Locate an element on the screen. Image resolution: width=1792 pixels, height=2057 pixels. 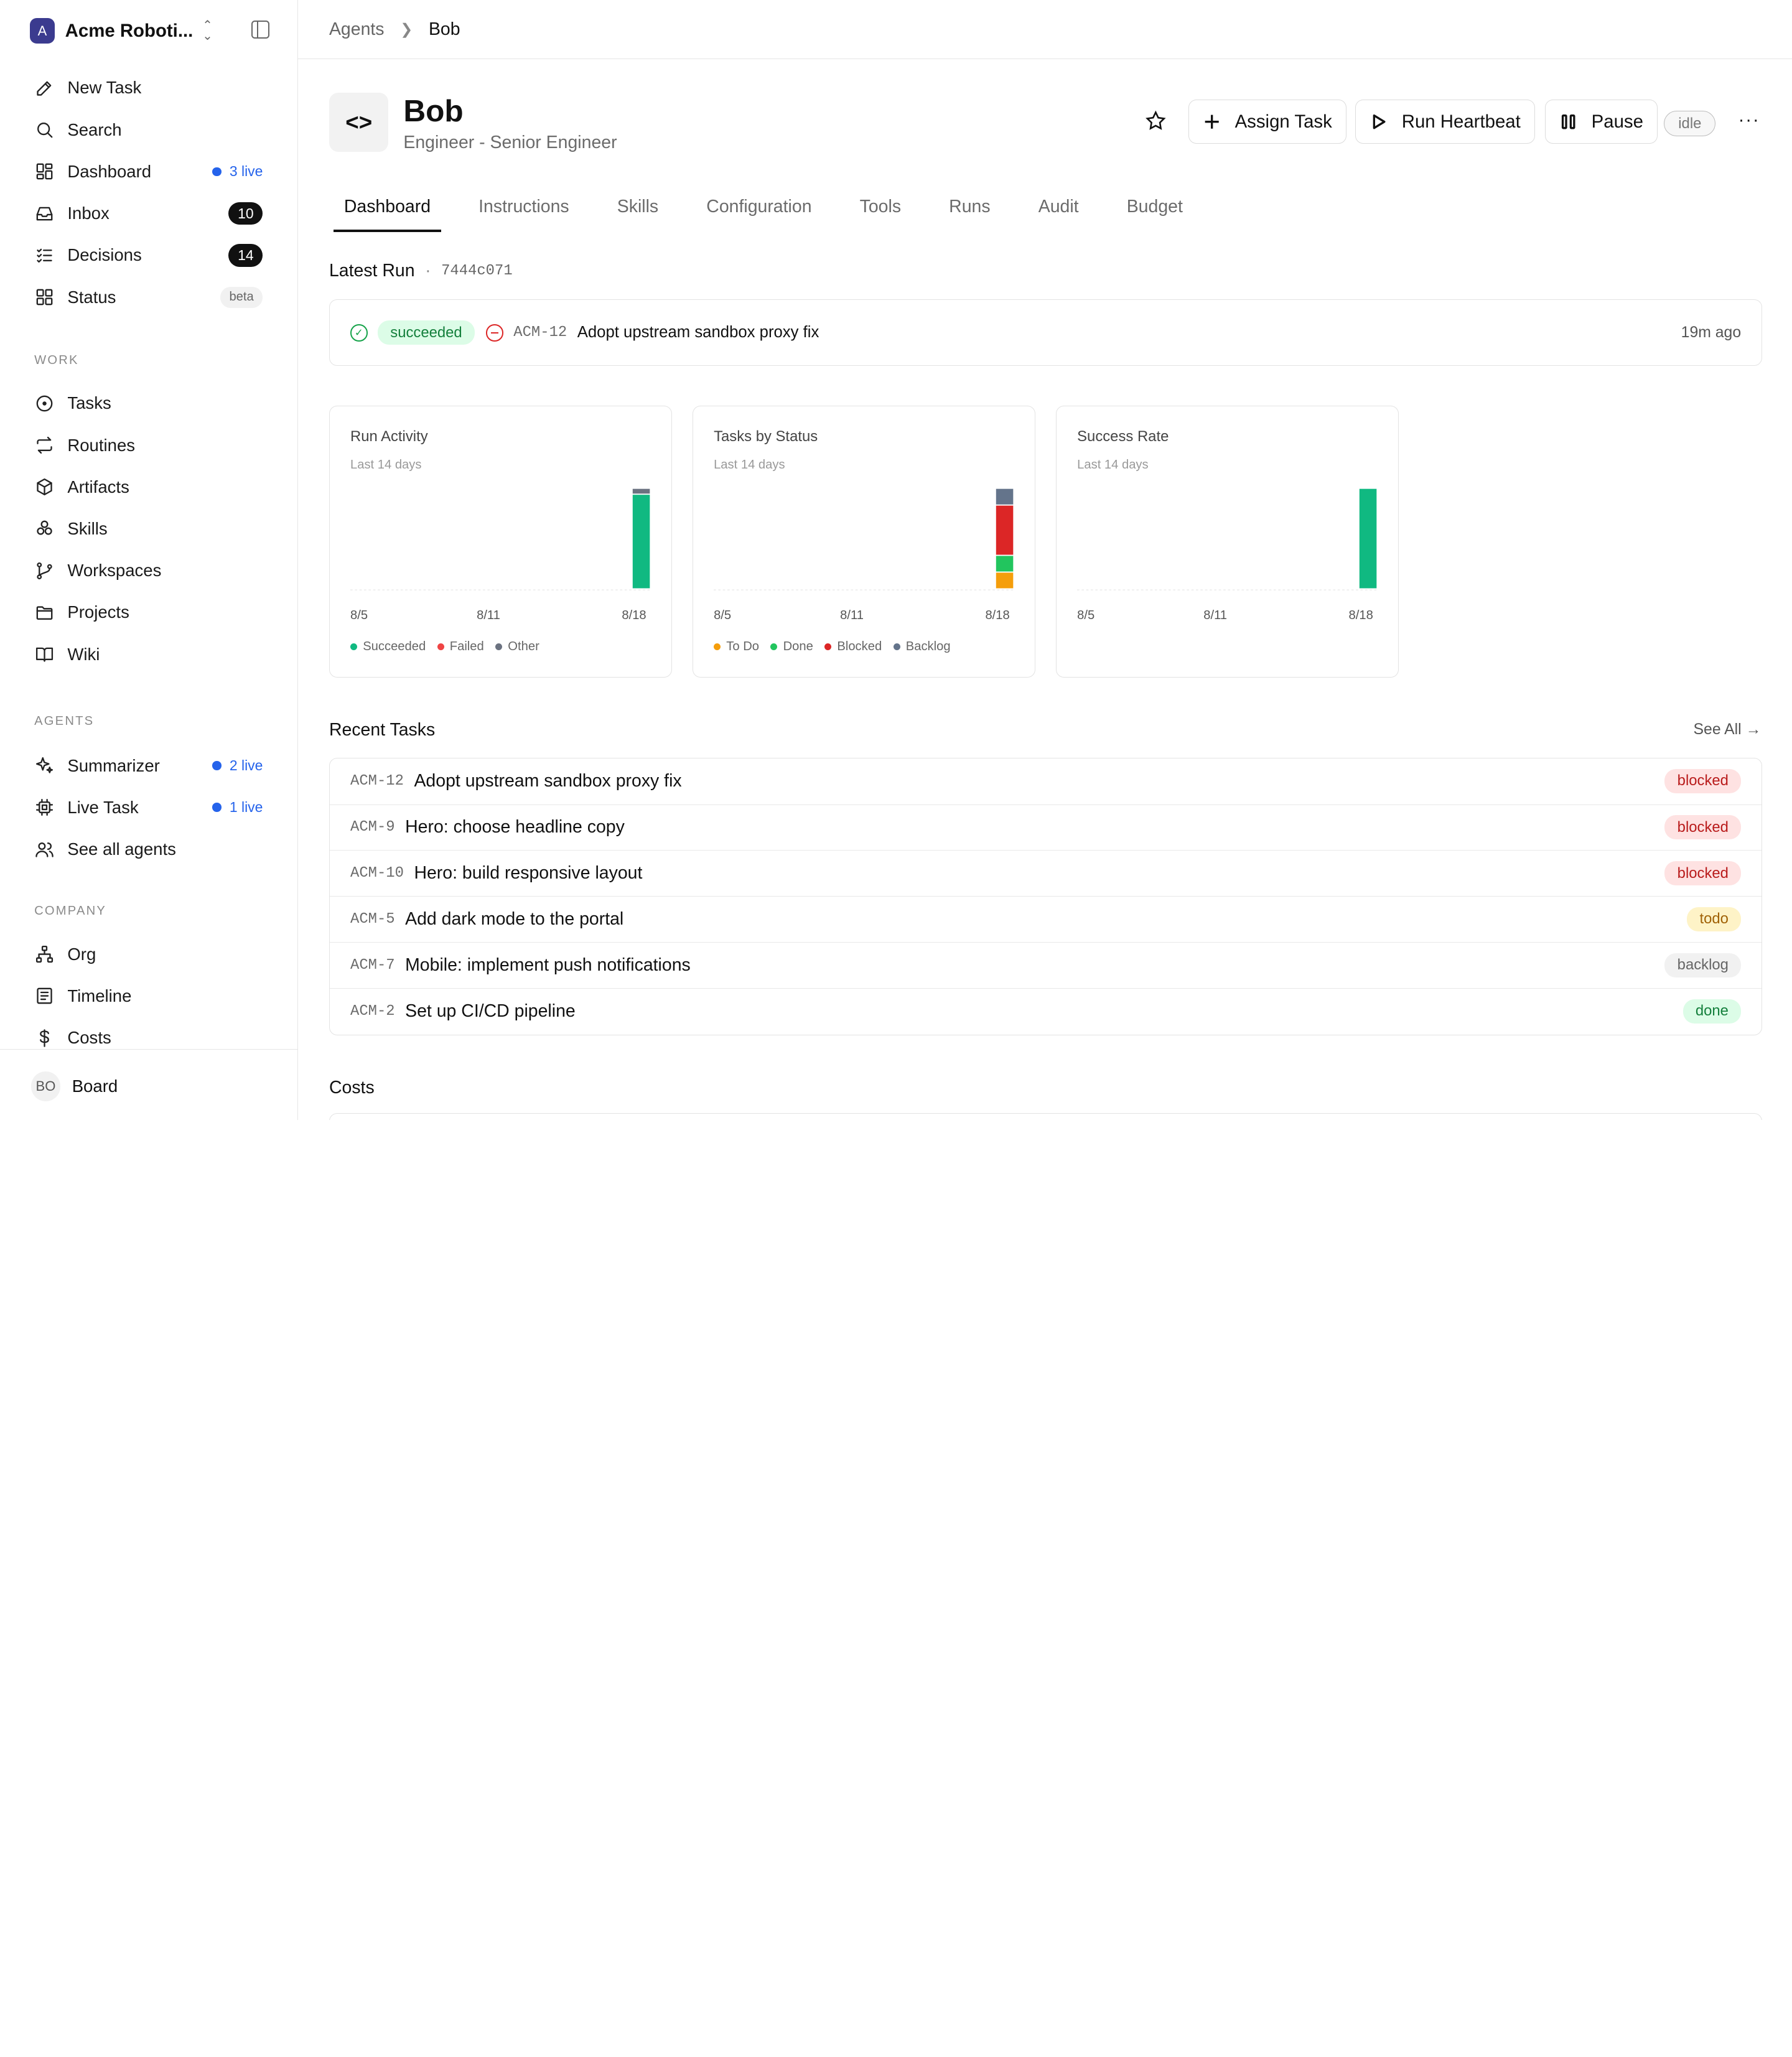
see-all-link: See All → is located at coordinates (1727, 729).